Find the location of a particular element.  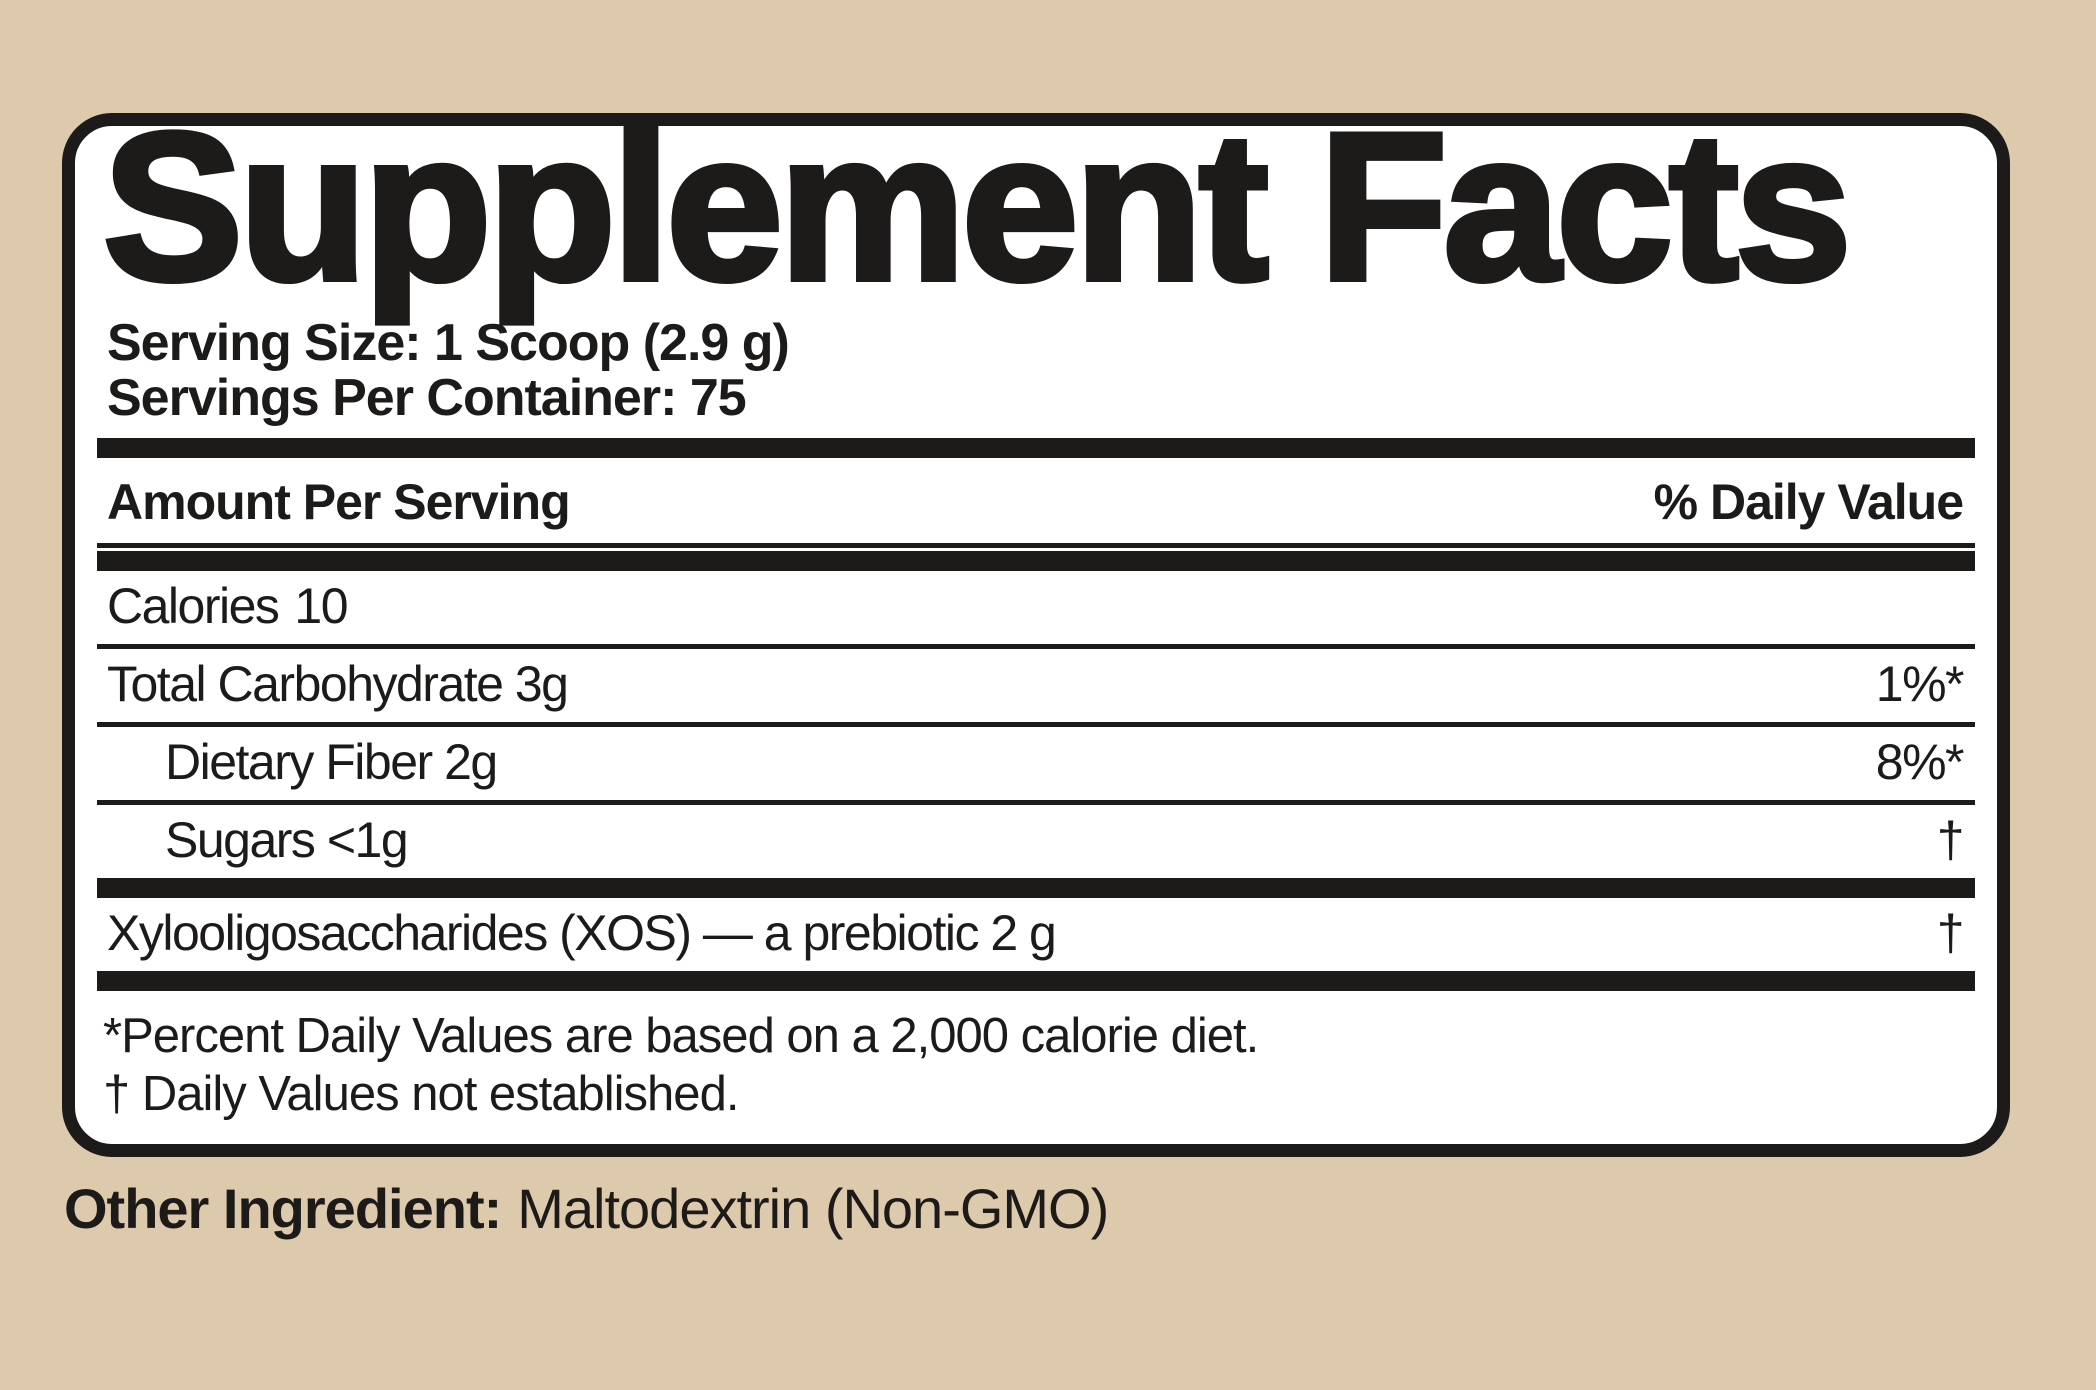

nutrient-name-text: Calories is located at coordinates (193, 606).